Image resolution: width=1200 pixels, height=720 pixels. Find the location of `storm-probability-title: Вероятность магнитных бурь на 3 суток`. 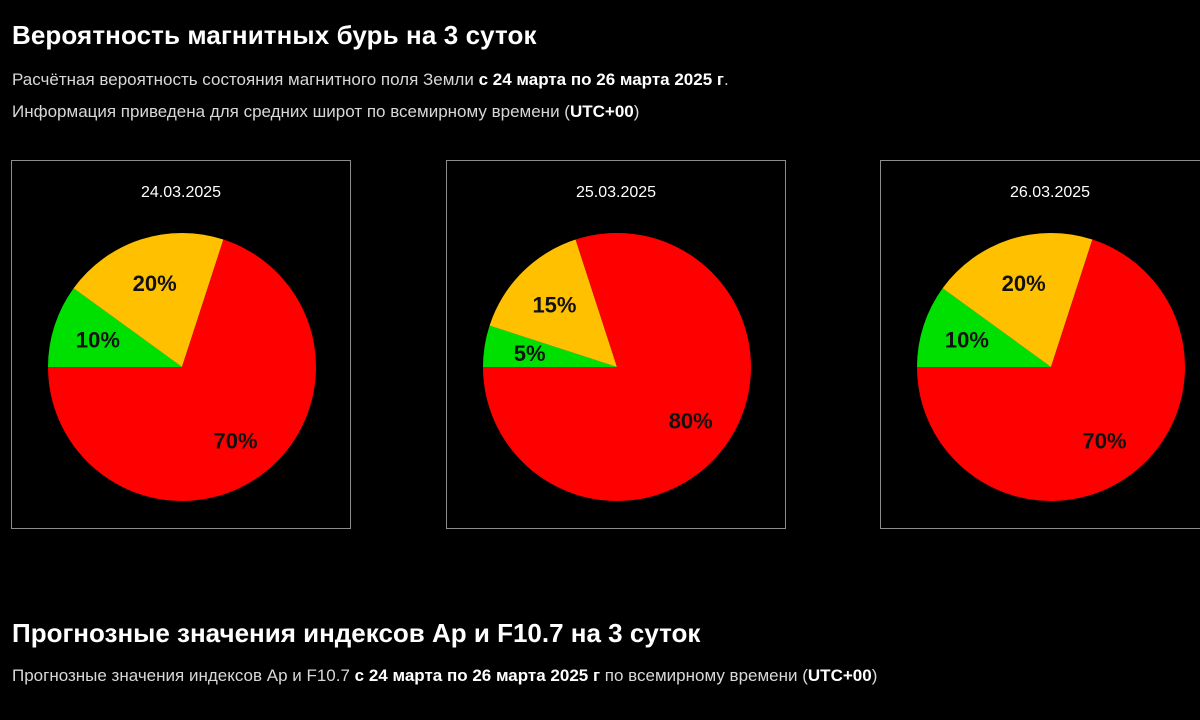

storm-probability-title: Вероятность магнитных бурь на 3 суток is located at coordinates (274, 35).